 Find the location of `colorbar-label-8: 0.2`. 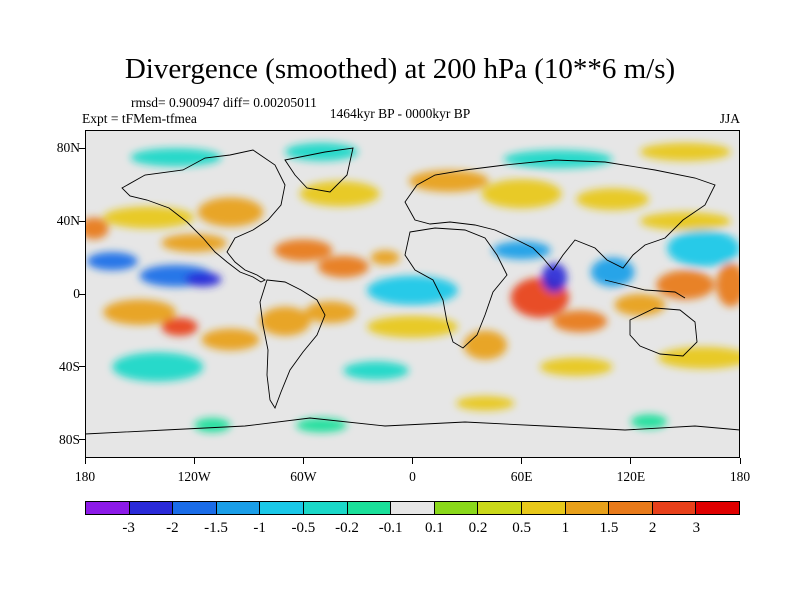

colorbar-label-8: 0.2 is located at coordinates (478, 528).